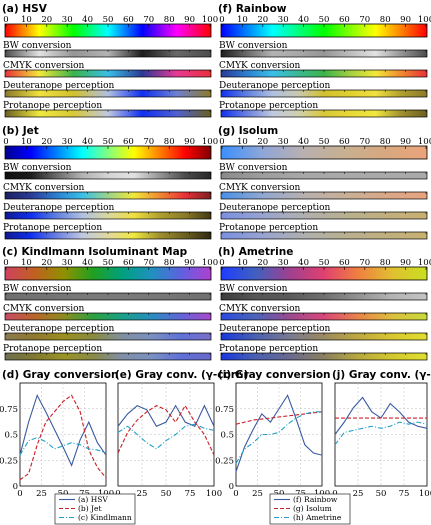 The image size is (431, 525). Describe the element at coordinates (274, 375) in the screenshot. I see `chart-title: (i) Gray conversion` at that location.